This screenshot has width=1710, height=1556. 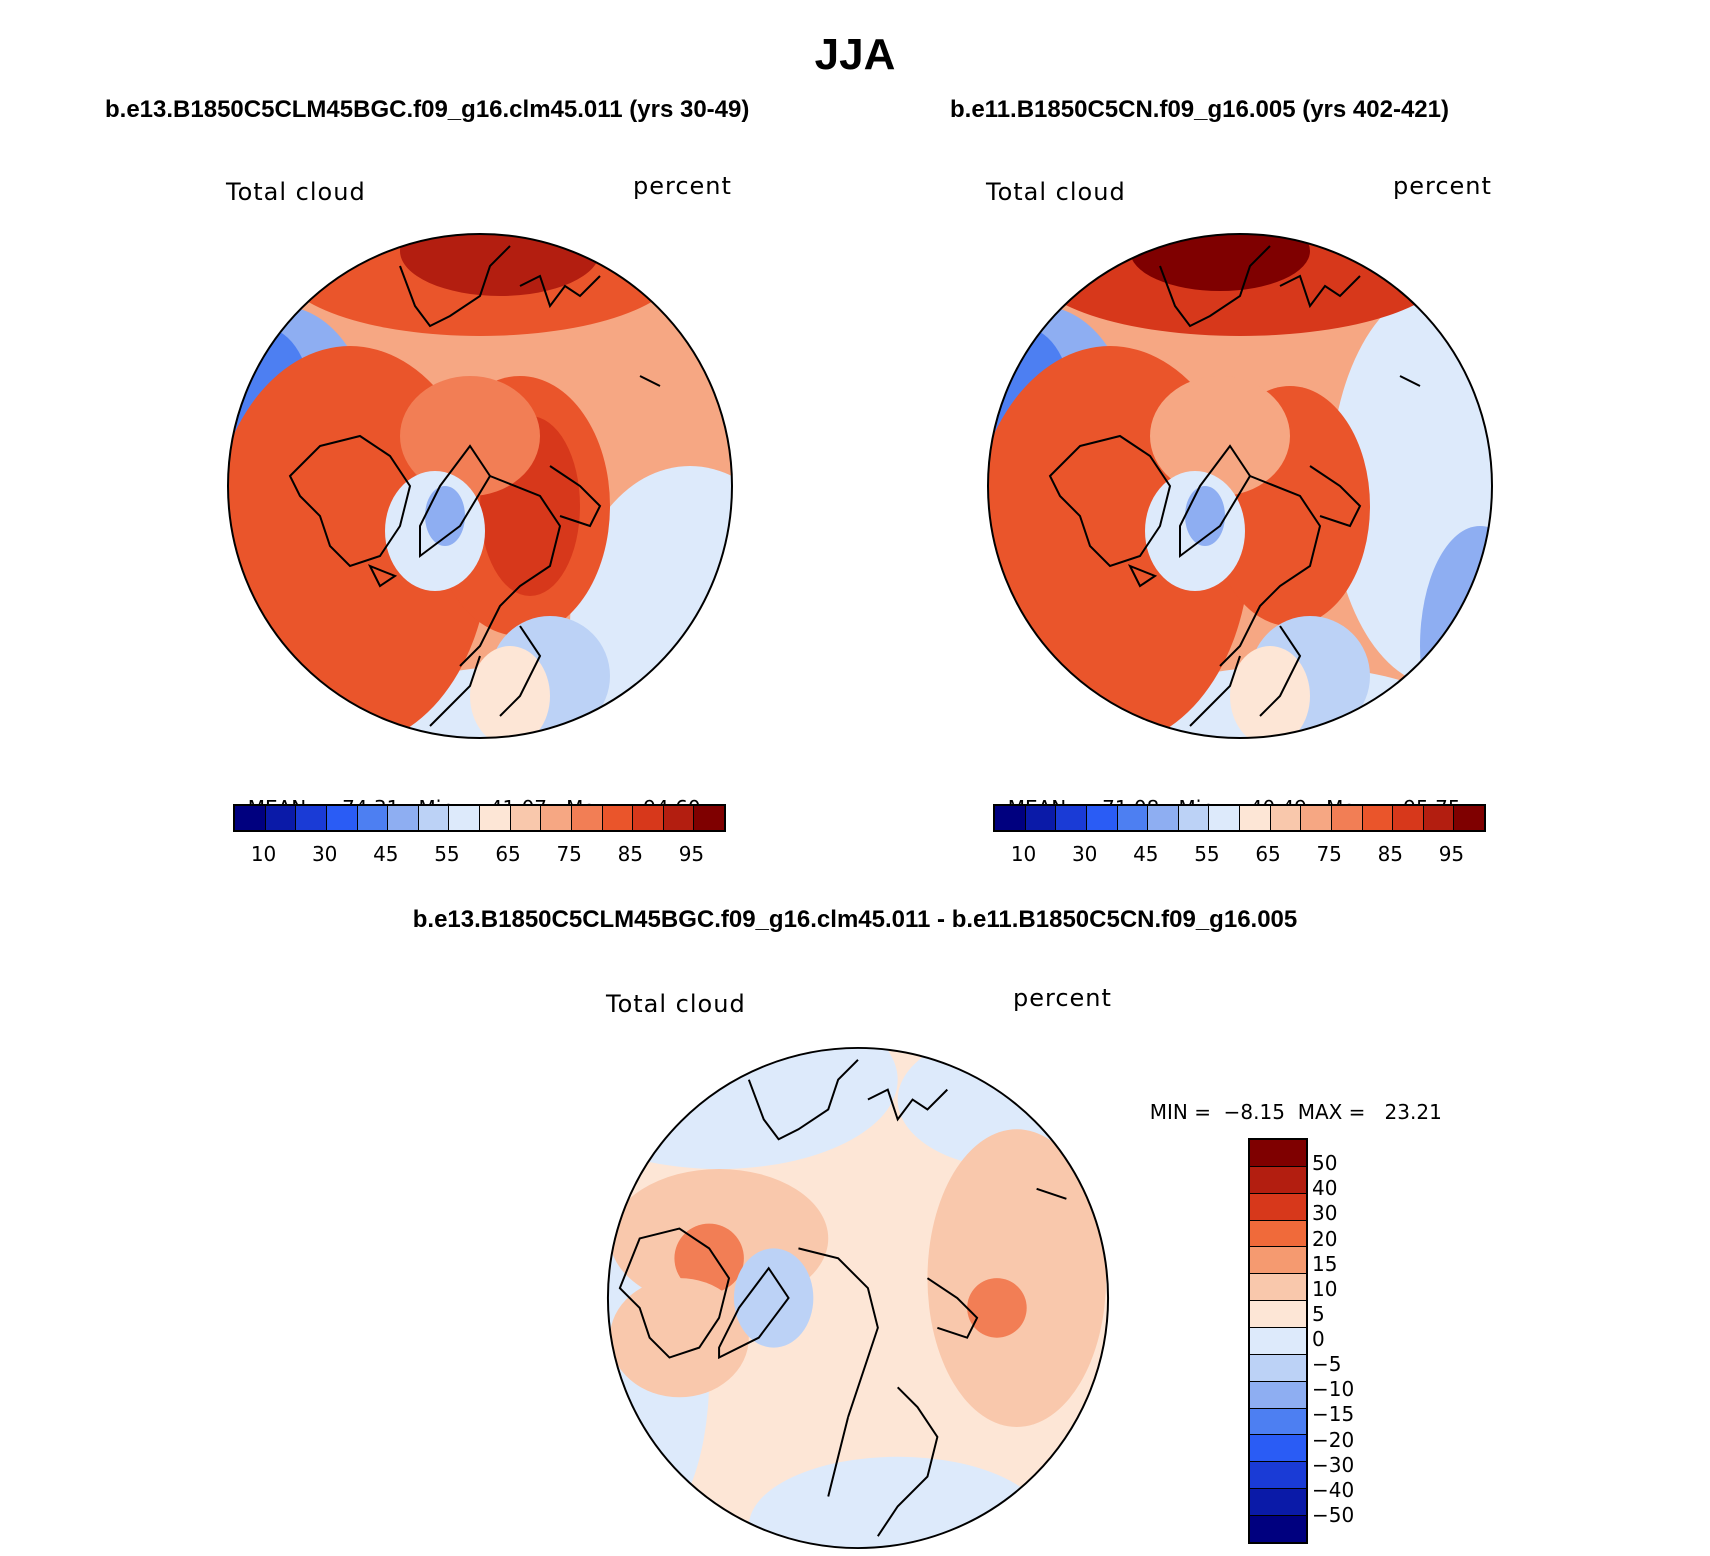 What do you see at coordinates (1331, 1112) in the screenshot?
I see `panel3-max-label: MAX =` at bounding box center [1331, 1112].